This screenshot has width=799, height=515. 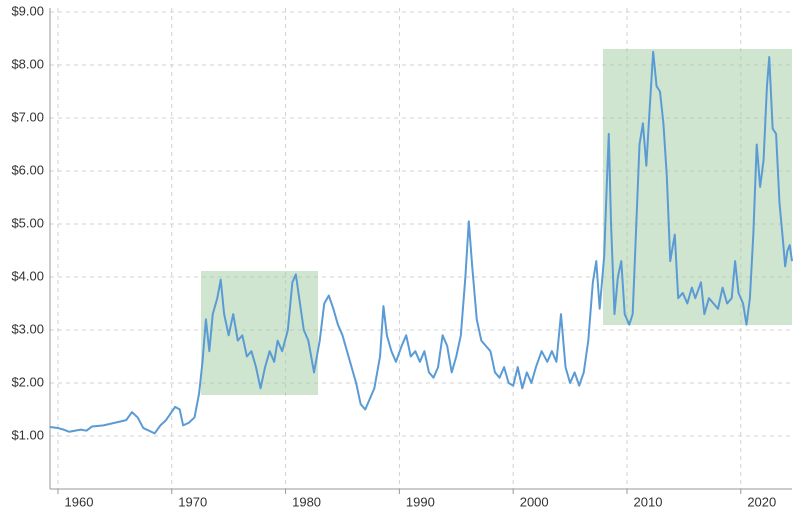 I want to click on x-tick-label: 1970, so click(x=192, y=501).